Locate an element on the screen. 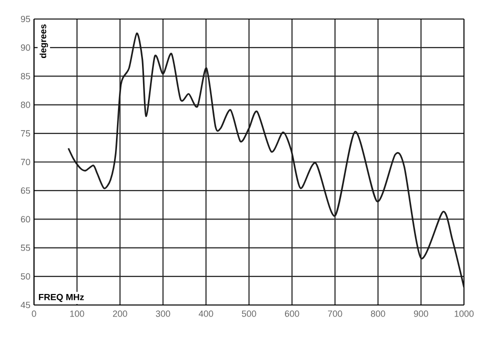 Image resolution: width=488 pixels, height=348 pixels. x-tick-label: 1000 is located at coordinates (464, 313).